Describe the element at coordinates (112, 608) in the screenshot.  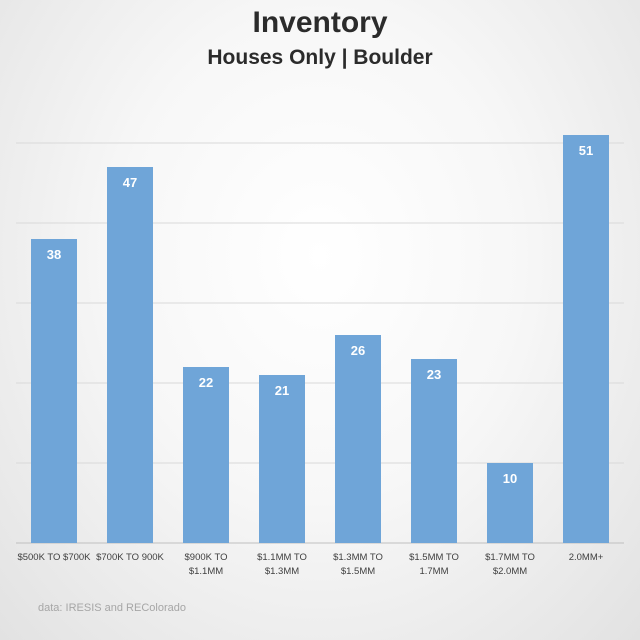
I see `data-source-note: data: IRESIS and REColorado` at that location.